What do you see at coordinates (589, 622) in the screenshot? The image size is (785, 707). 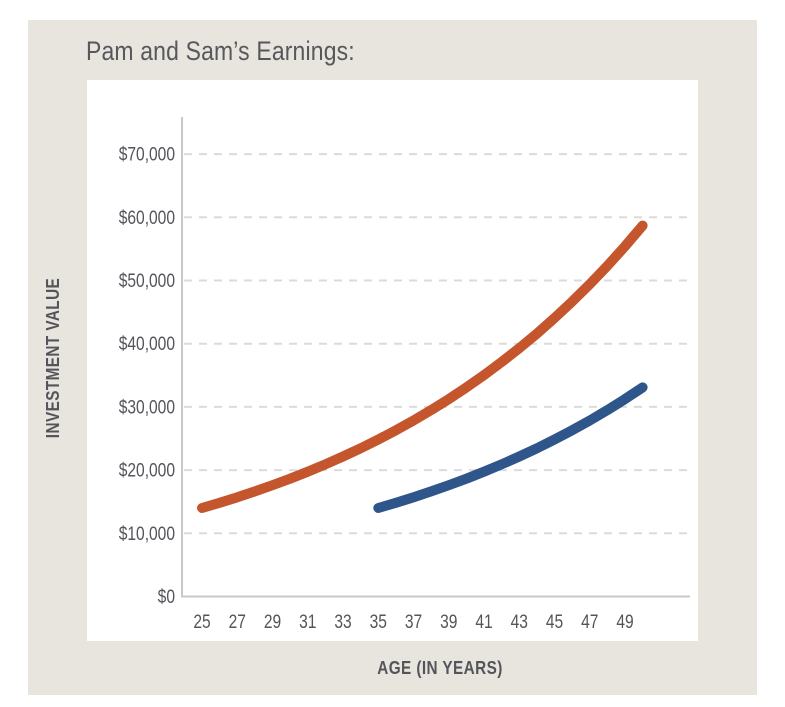 I see `x-tick-label: 47` at bounding box center [589, 622].